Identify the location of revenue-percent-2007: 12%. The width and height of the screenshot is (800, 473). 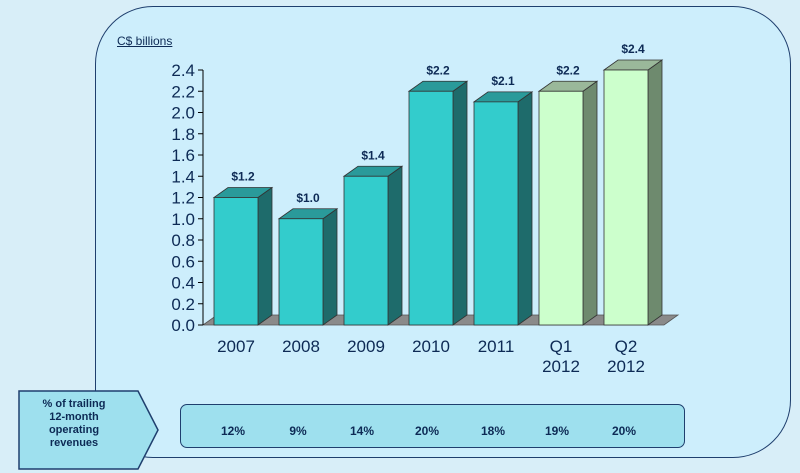
(233, 431).